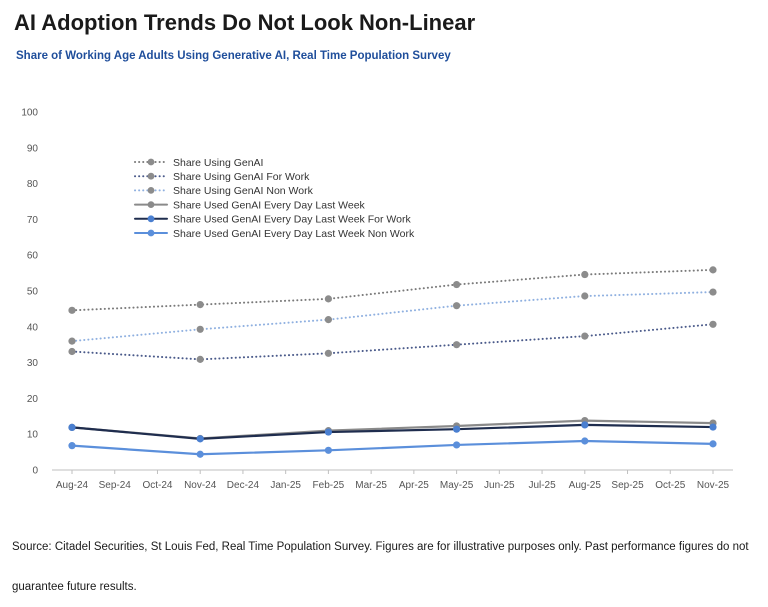 This screenshot has width=768, height=607. Describe the element at coordinates (371, 485) in the screenshot. I see `x-tick-label: Mar-25` at that location.